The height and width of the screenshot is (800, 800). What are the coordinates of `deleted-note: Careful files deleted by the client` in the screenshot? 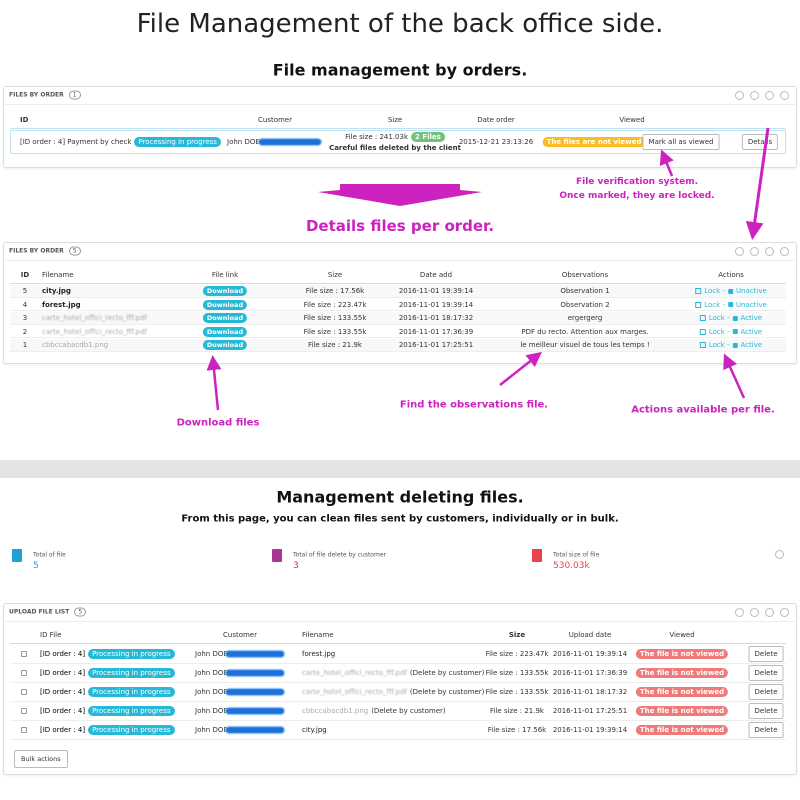 It's located at (395, 148).